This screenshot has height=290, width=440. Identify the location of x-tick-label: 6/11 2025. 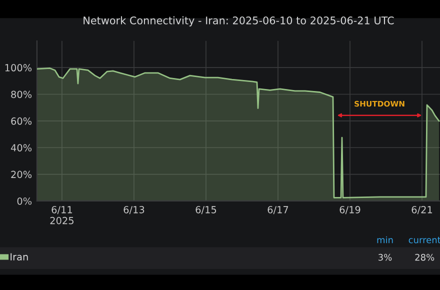
(62, 215).